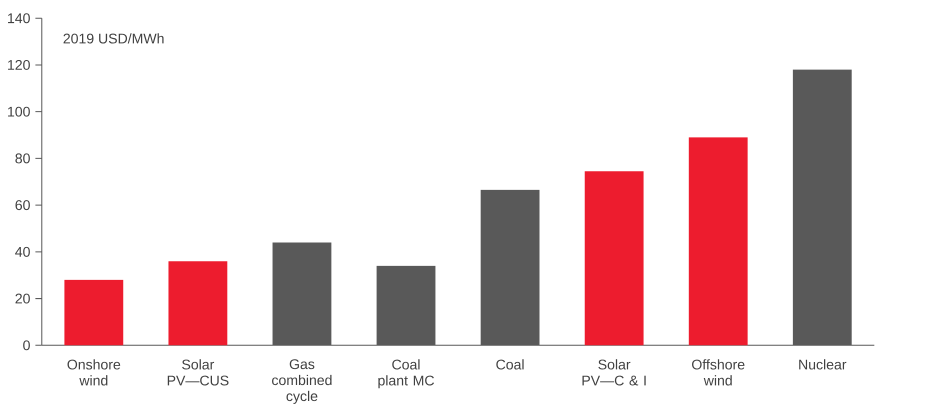 The image size is (935, 415). I want to click on x-tick-label: Onshore wind, so click(94, 372).